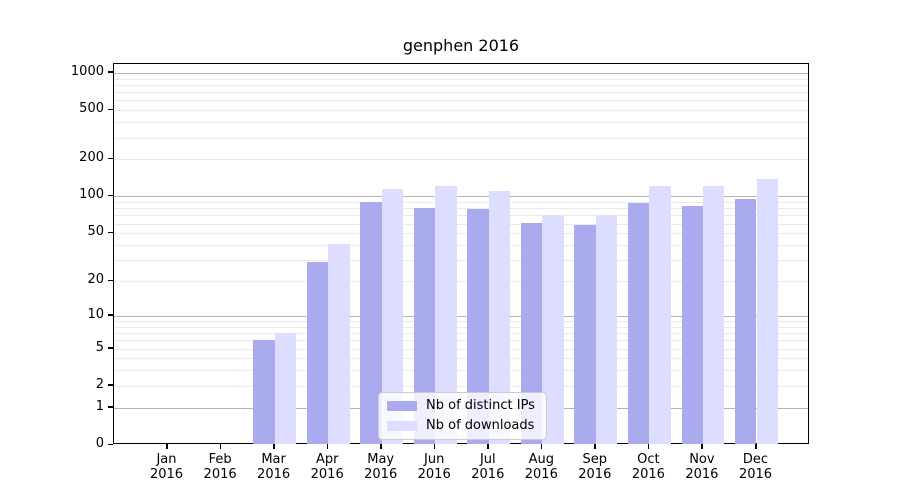  I want to click on x-tick-label-dec: Dec 2016, so click(755, 467).